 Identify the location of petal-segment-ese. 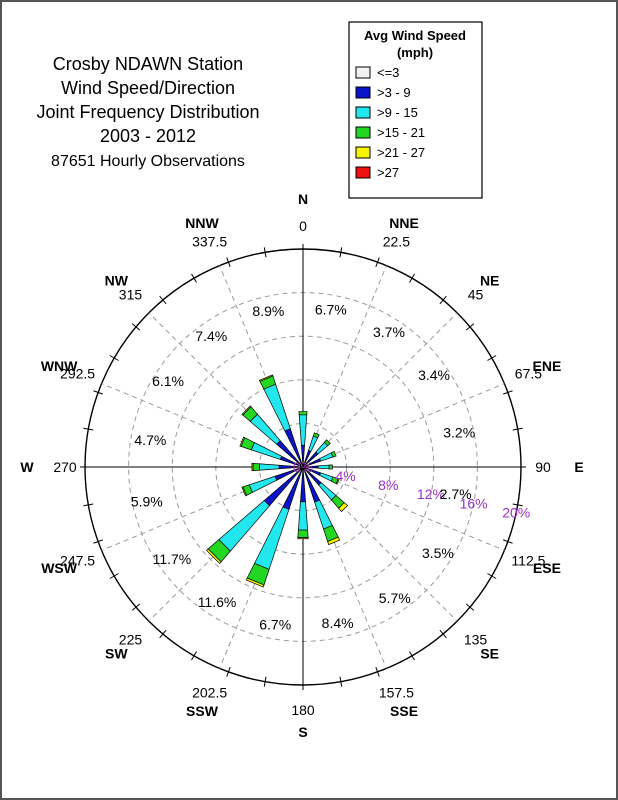
(337, 481).